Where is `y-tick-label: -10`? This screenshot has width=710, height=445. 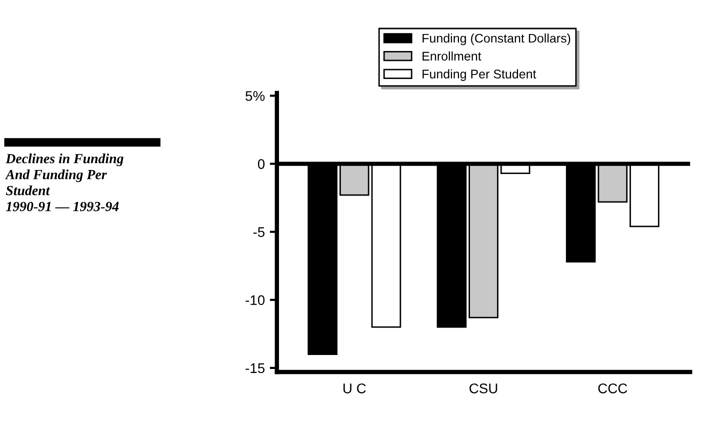
y-tick-label: -10 is located at coordinates (255, 300).